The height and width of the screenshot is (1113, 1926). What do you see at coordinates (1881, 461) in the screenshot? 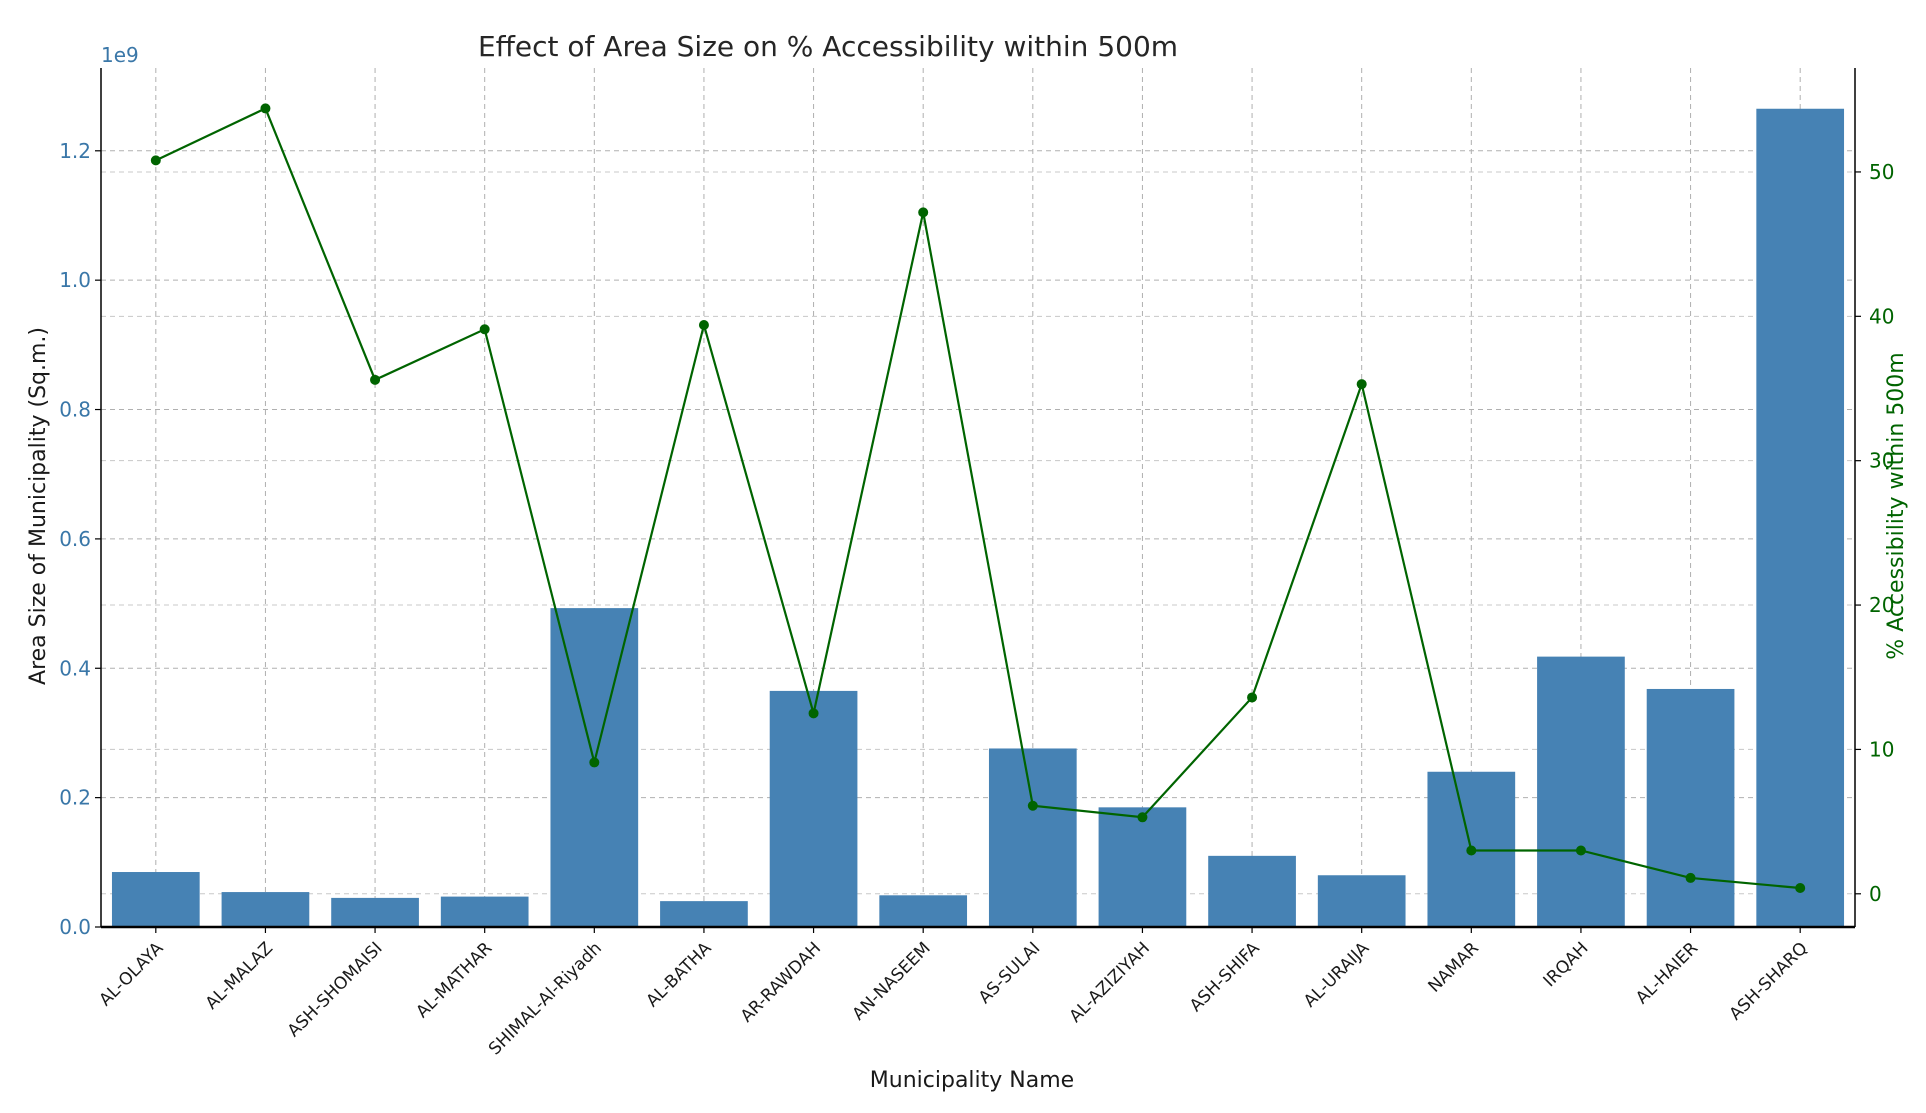
I see `right-tick-label: 30` at bounding box center [1881, 461].